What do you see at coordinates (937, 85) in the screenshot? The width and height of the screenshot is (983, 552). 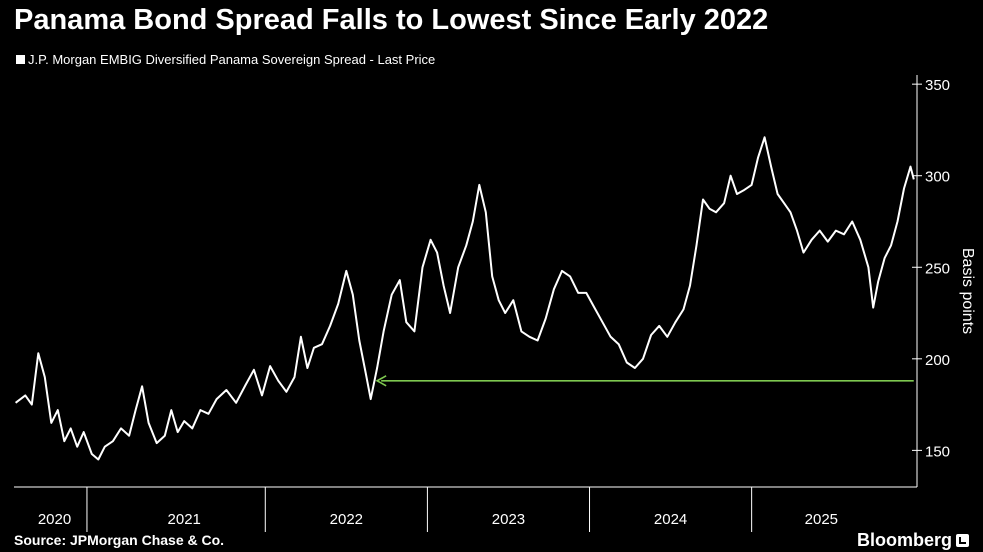 I see `y-tick-label: 350` at bounding box center [937, 85].